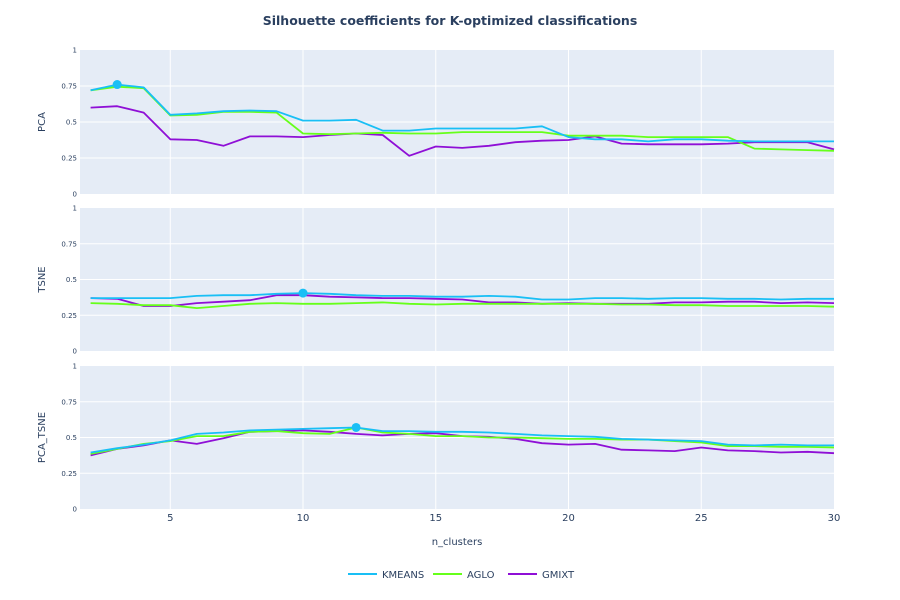 The height and width of the screenshot is (600, 900). I want to click on x-tick-label: 20, so click(568, 518).